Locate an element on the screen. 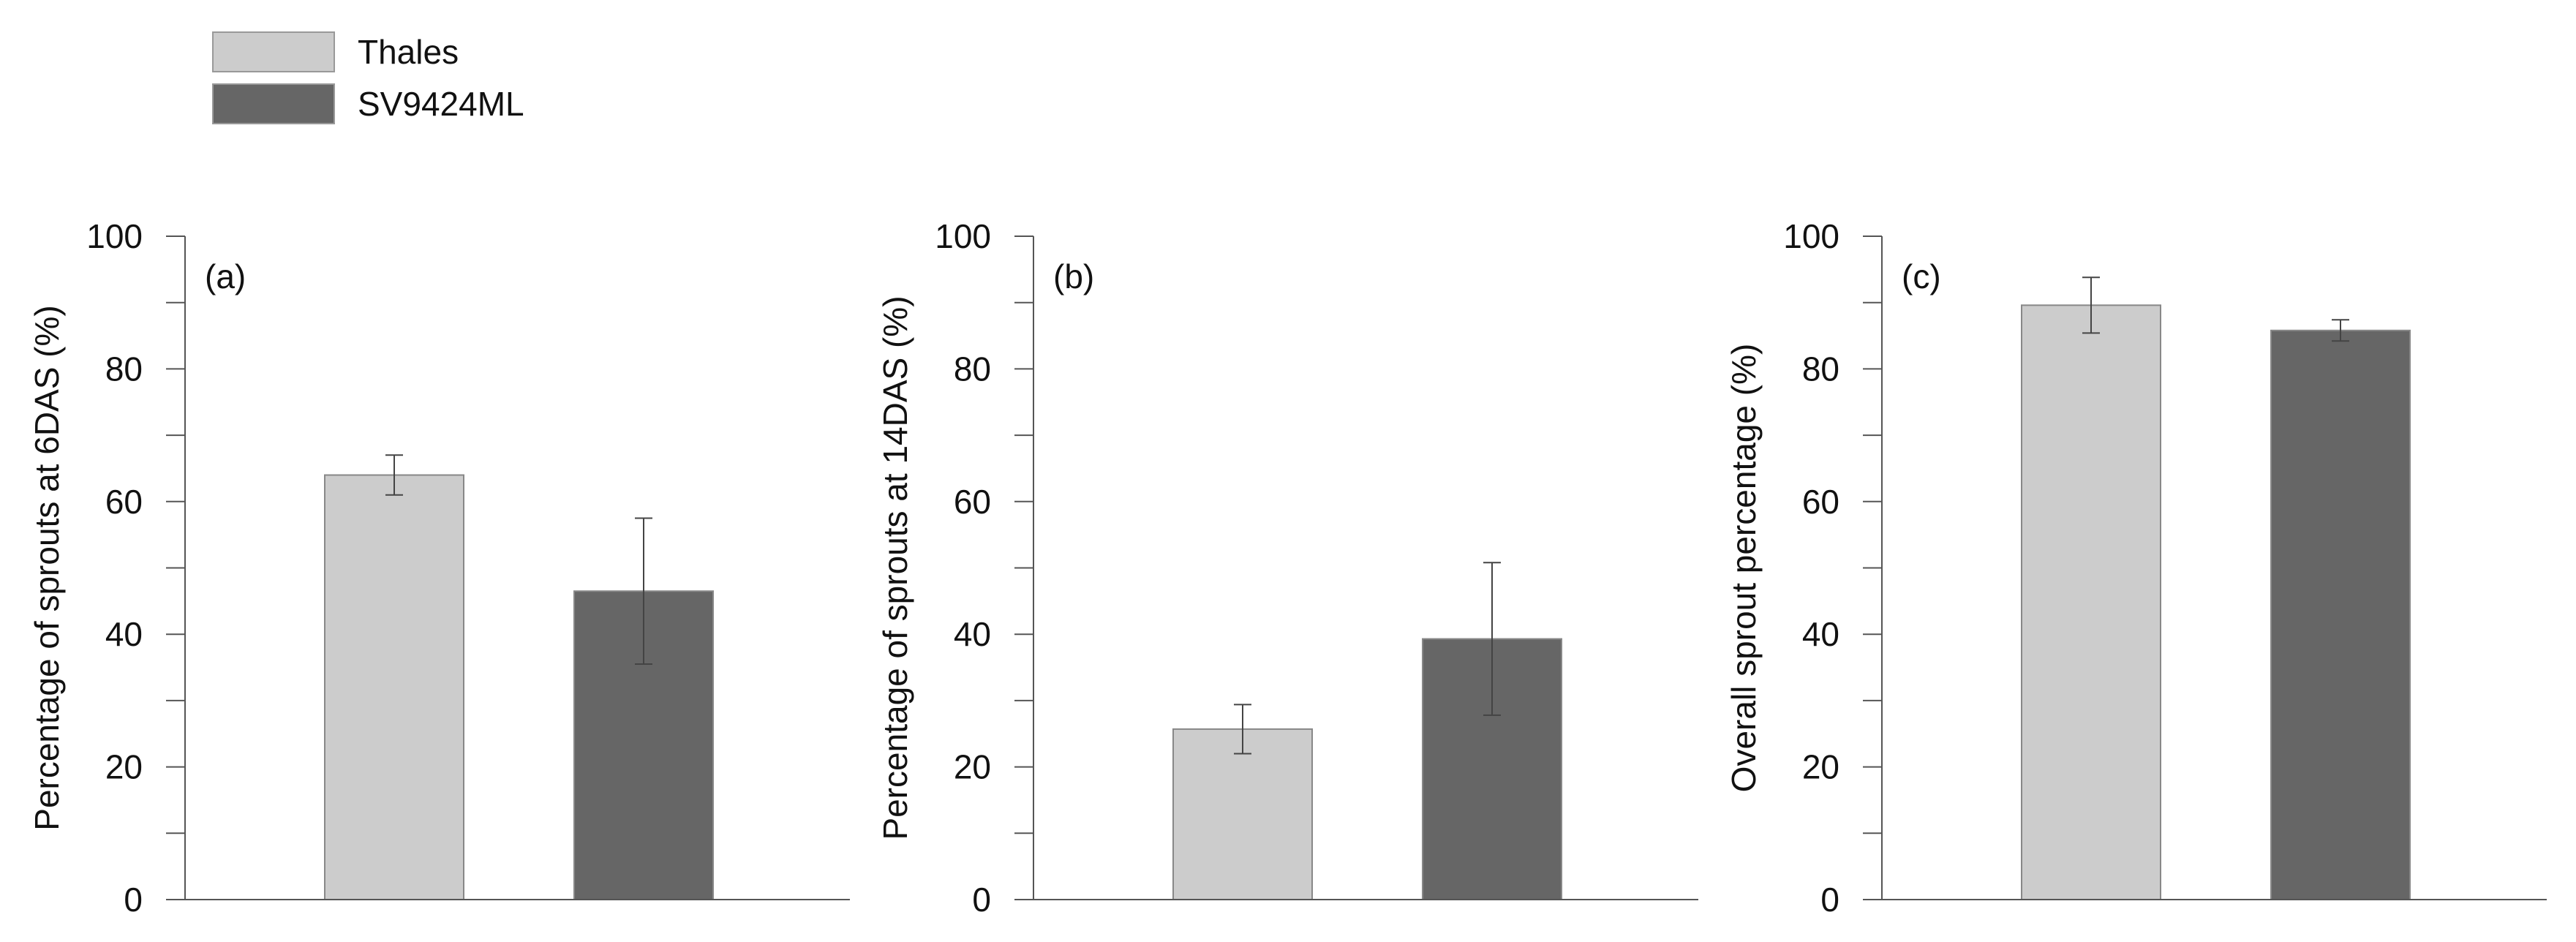  legend: Thales SV9424ML is located at coordinates (368, 77).